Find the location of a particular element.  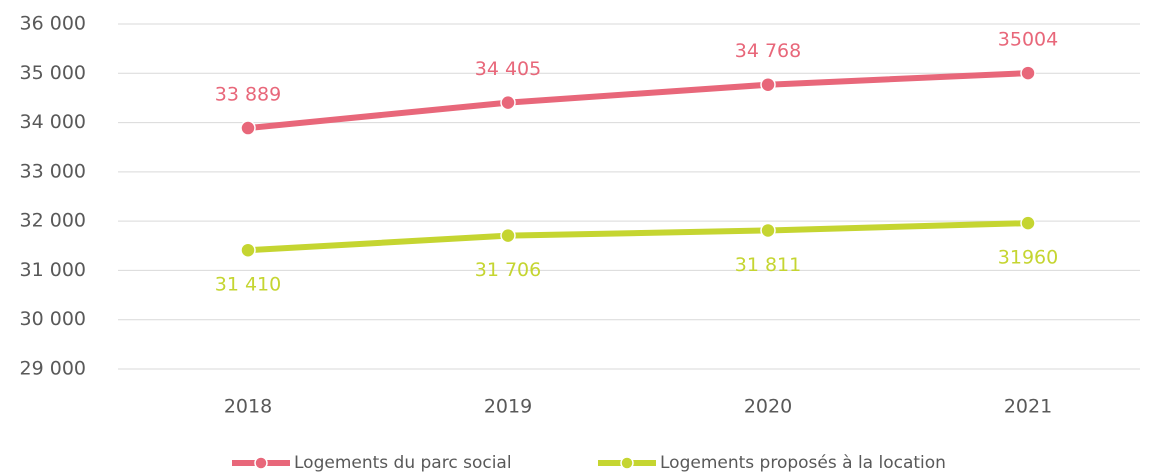

y-tick-label: 32 000 is located at coordinates (53, 221).